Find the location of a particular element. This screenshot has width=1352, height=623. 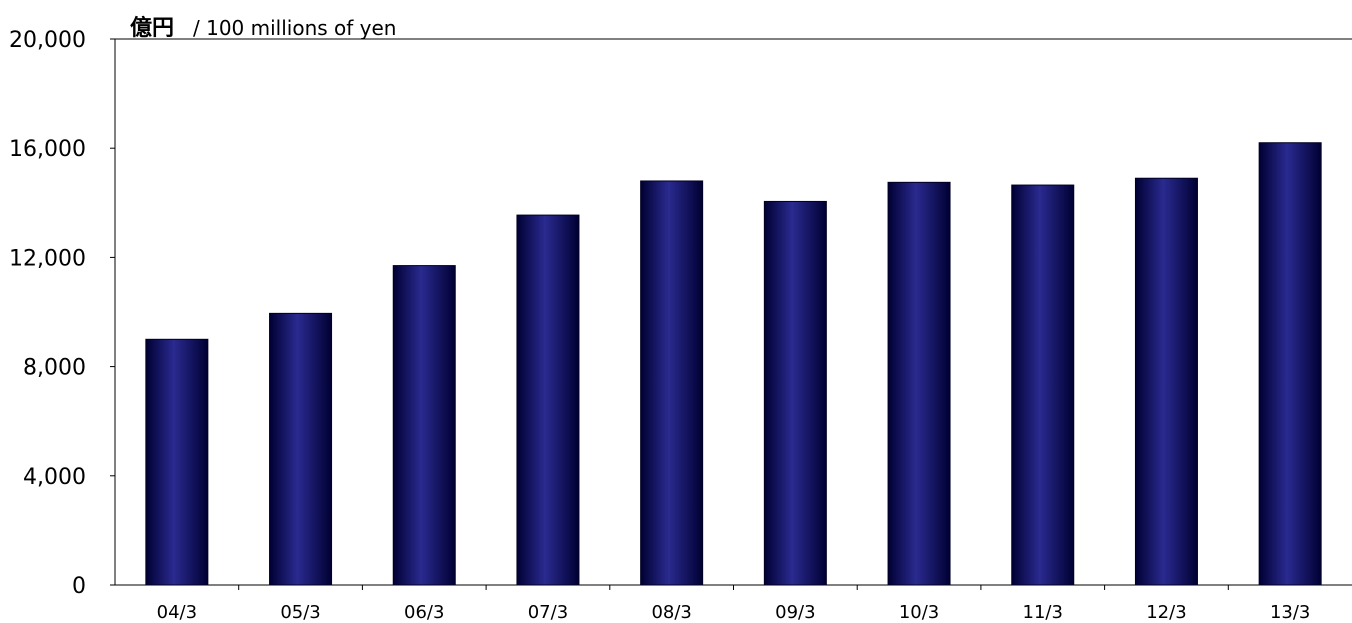

y-tick-label: 12,000 is located at coordinates (47, 258).